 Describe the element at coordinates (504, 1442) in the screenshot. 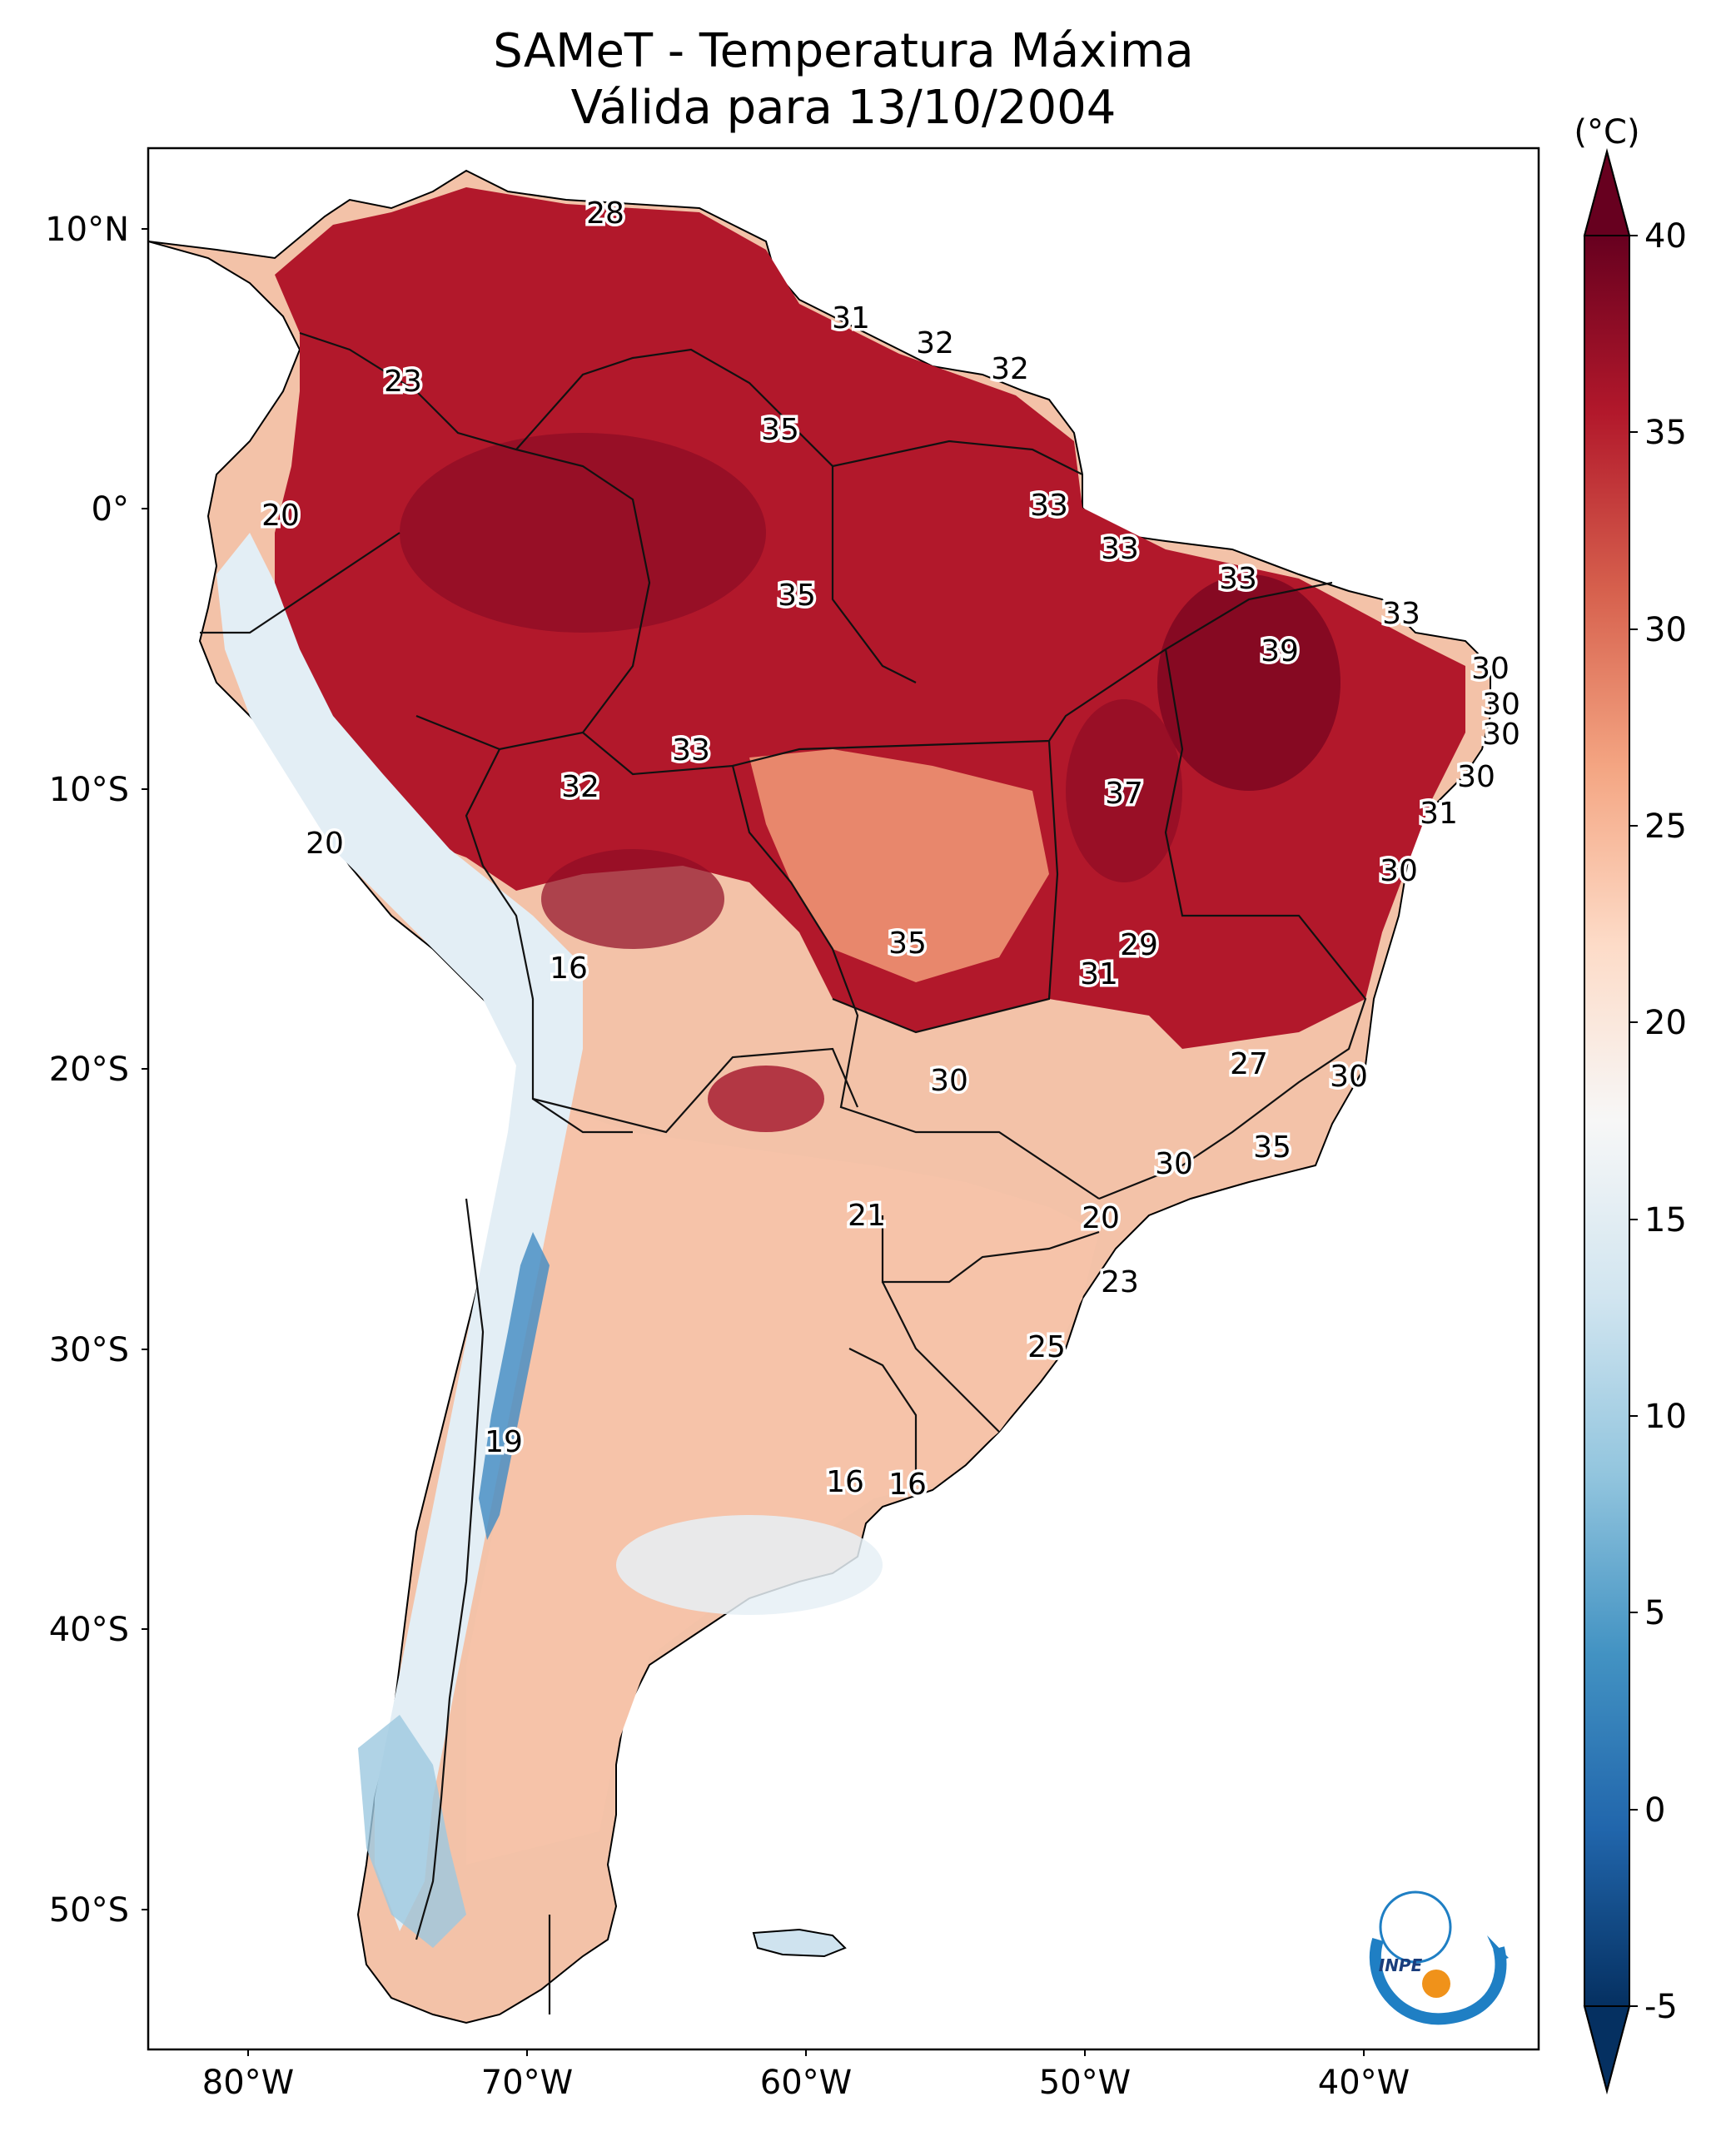

I see `isotherm-label: 19` at that location.